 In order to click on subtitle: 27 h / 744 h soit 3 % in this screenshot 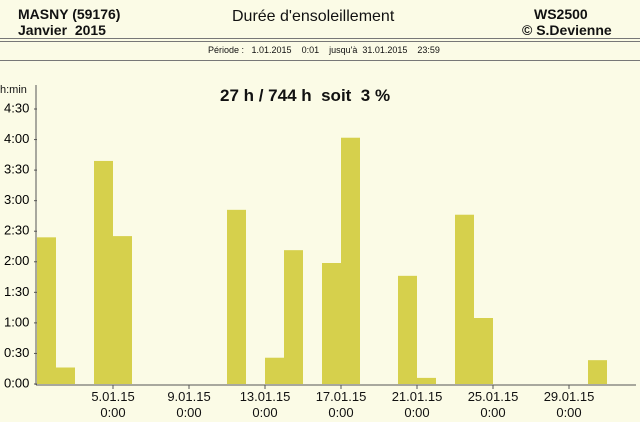, I will do `click(305, 95)`.